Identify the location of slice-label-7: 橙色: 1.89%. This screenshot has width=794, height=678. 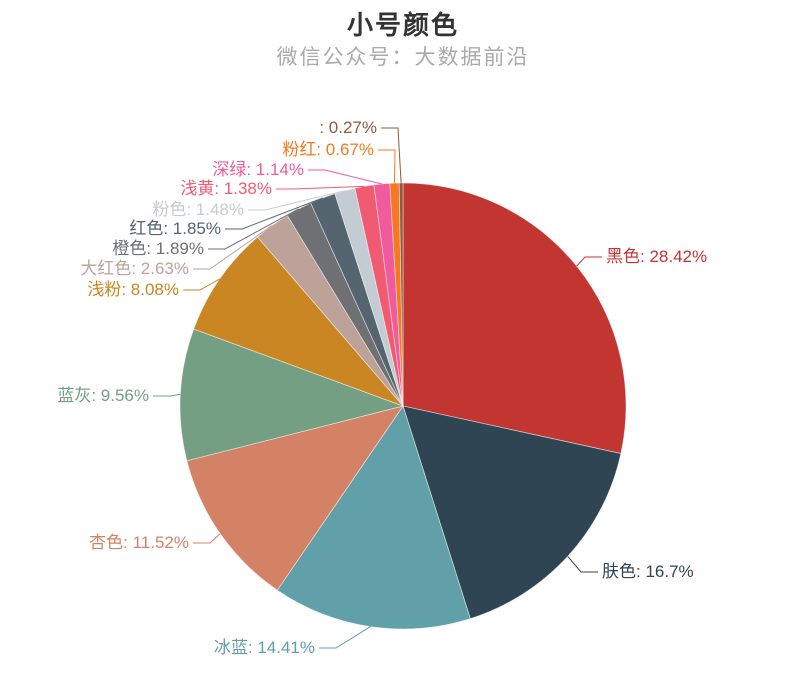
(158, 248).